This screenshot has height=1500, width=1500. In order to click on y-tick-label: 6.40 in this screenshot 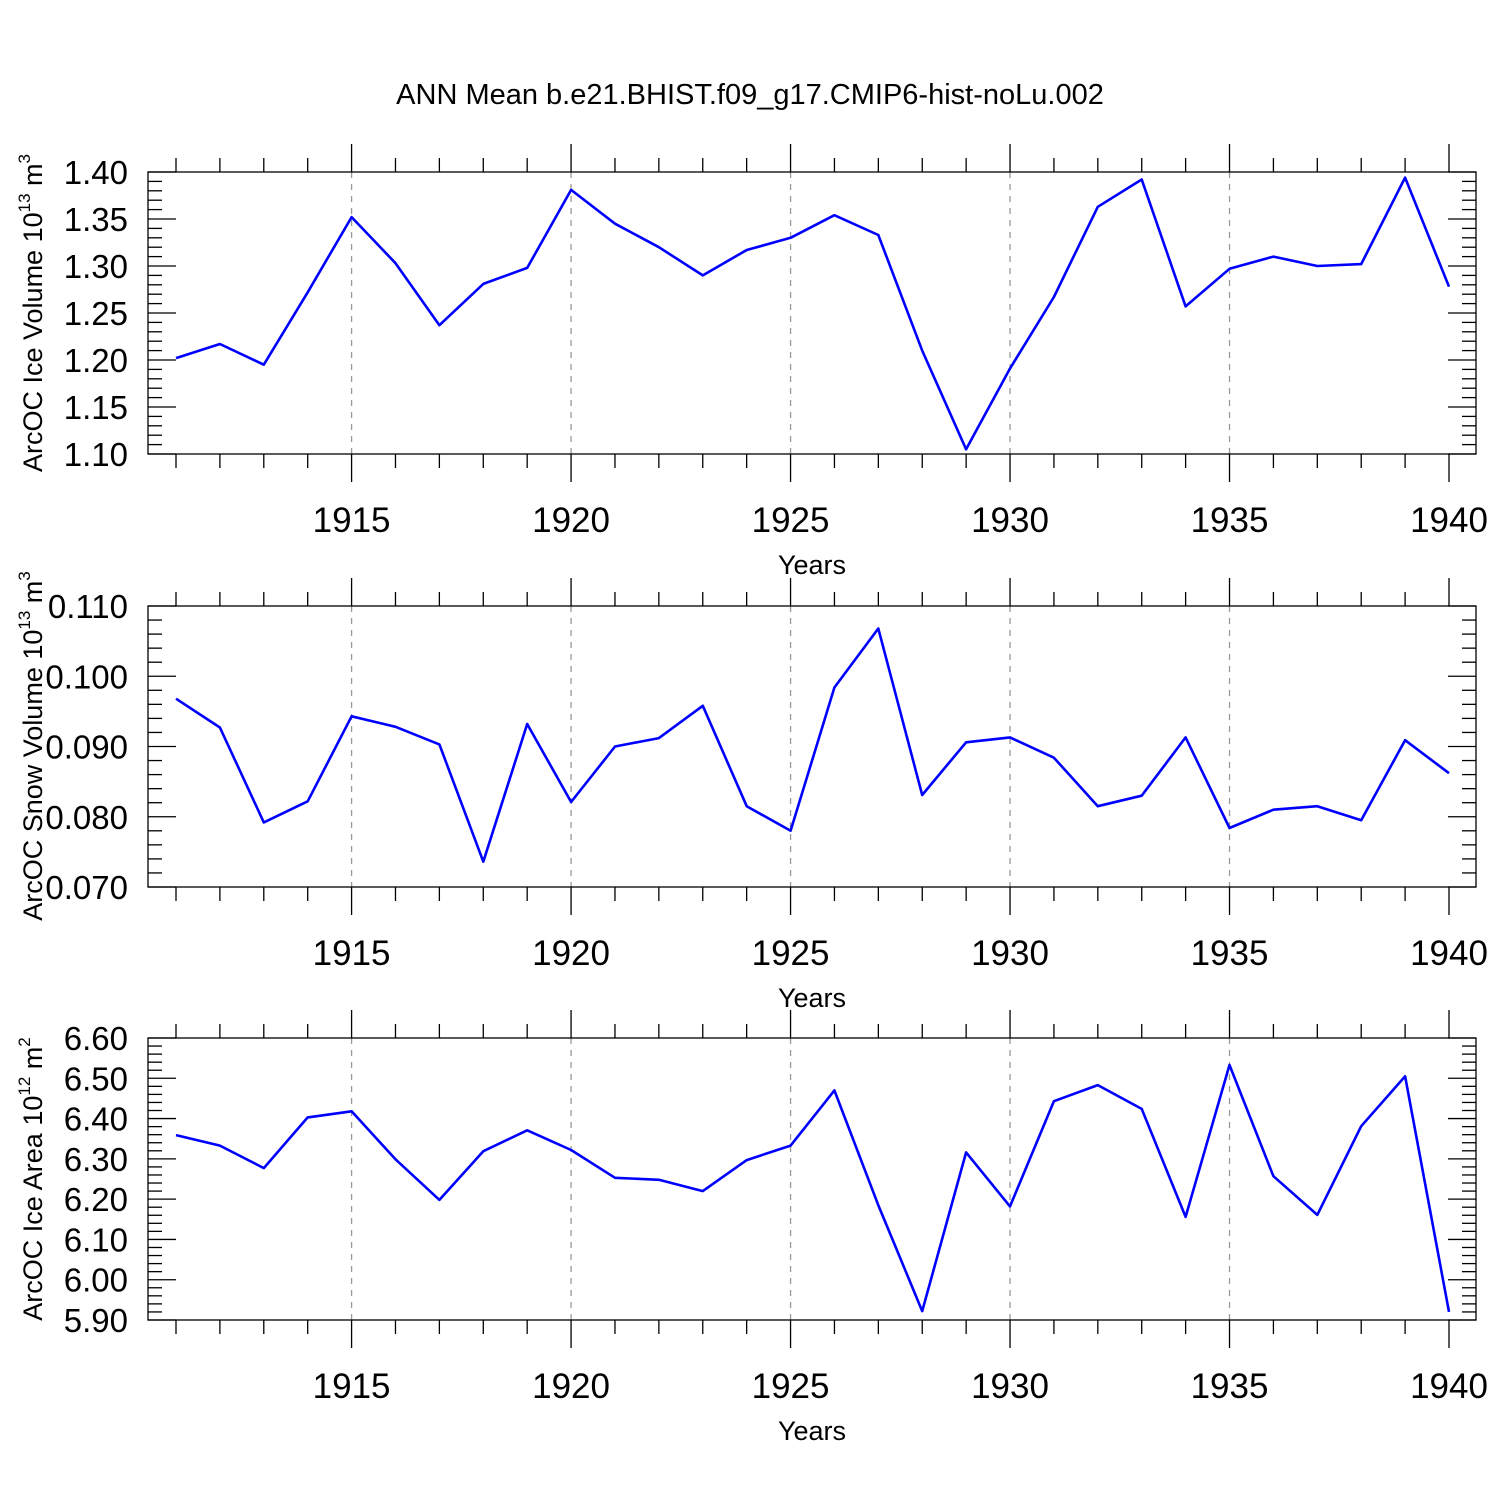, I will do `click(96, 1119)`.